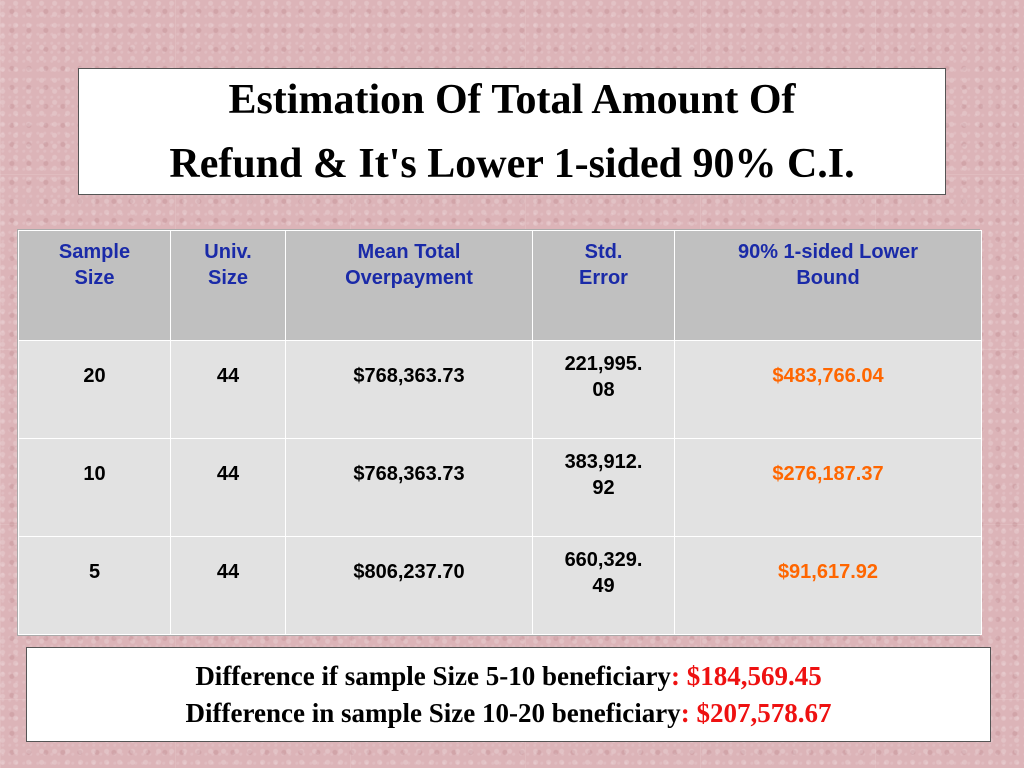  Describe the element at coordinates (603, 389) in the screenshot. I see `cell-std-error: 221,995. 08` at that location.